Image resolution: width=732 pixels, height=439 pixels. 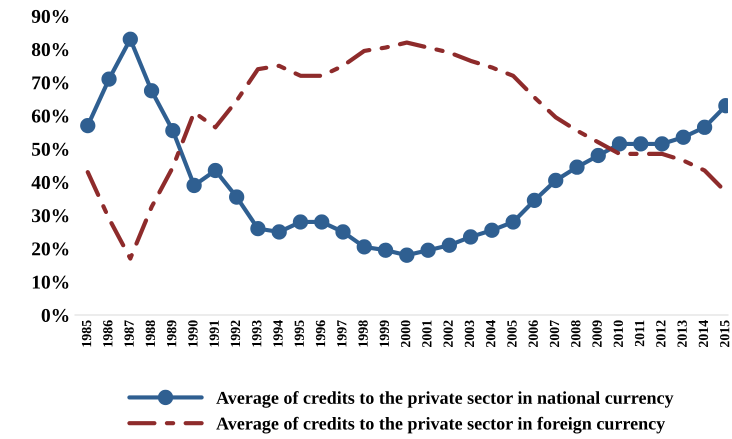 I want to click on x-tick-label: 1994, so click(x=278, y=333).